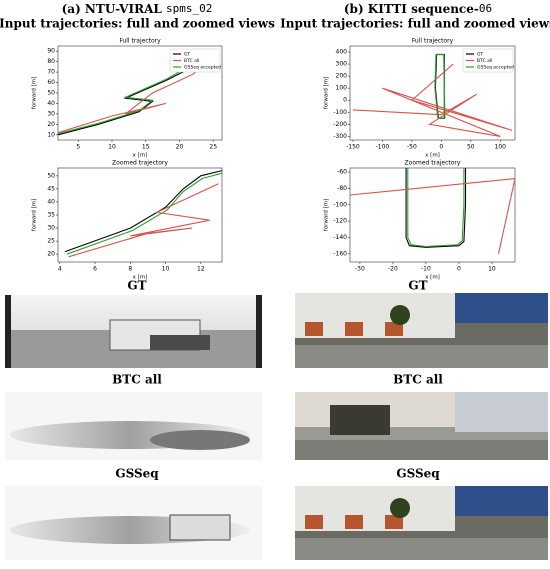  What do you see at coordinates (340, 124) in the screenshot?
I see `y-tick-label: -200` at bounding box center [340, 124].